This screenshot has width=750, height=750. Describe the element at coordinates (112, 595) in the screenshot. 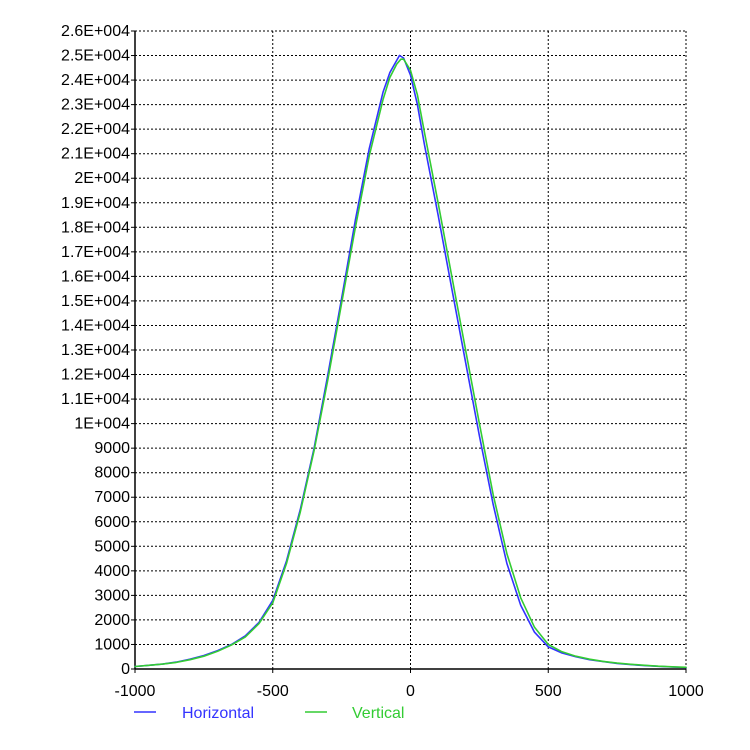

I see `y-tick-label: 3000` at that location.